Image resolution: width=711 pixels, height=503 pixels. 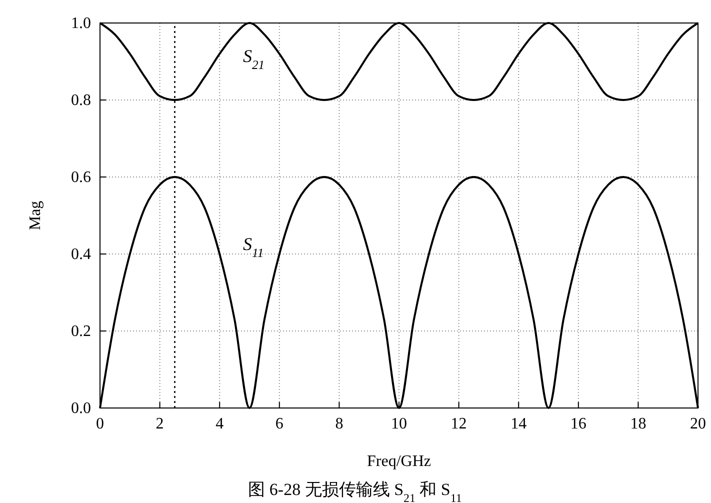 What do you see at coordinates (518, 423) in the screenshot?
I see `x-tick-label: 14` at bounding box center [518, 423].